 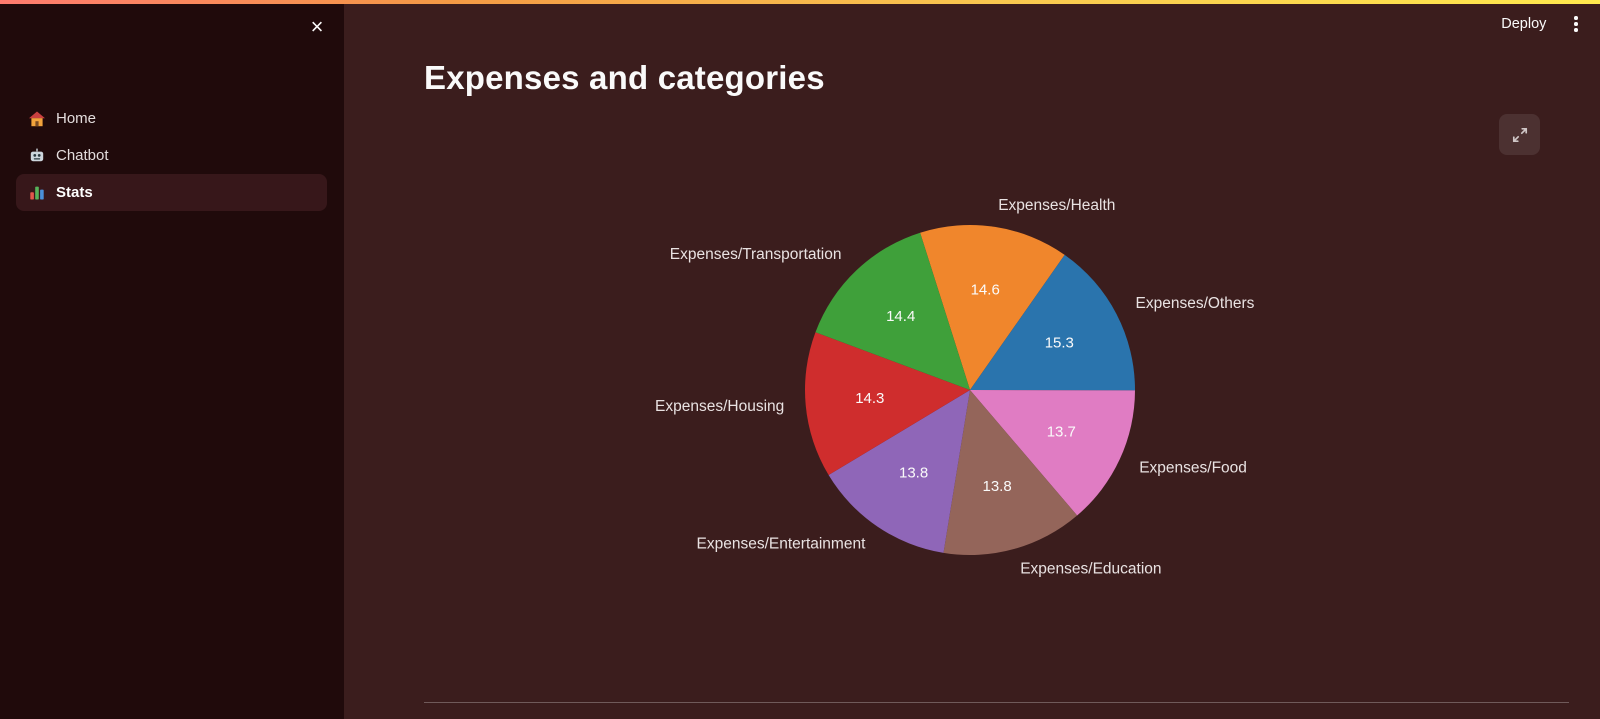 What do you see at coordinates (171, 192) in the screenshot?
I see `sidebar-item-stats: Stats` at bounding box center [171, 192].